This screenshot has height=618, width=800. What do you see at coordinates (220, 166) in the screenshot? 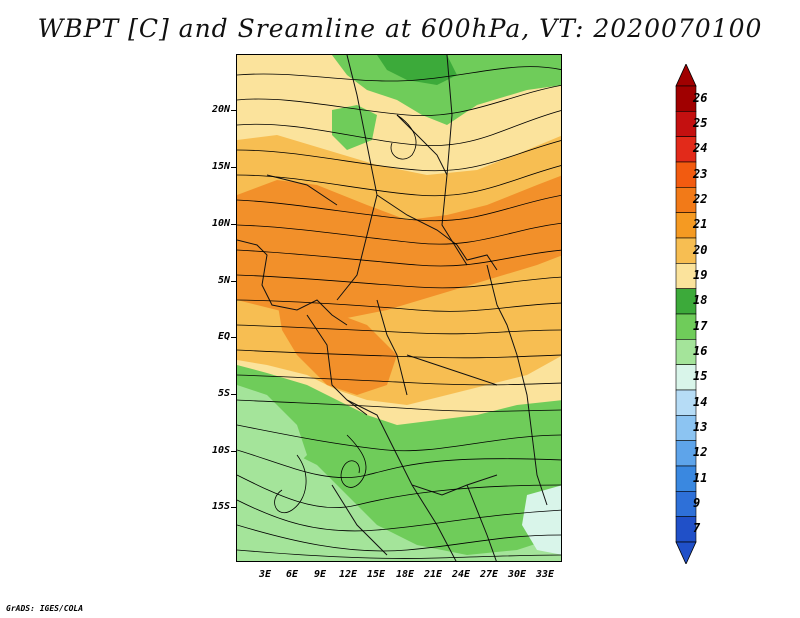
I see `lat-label-15n: 15N` at bounding box center [220, 166].